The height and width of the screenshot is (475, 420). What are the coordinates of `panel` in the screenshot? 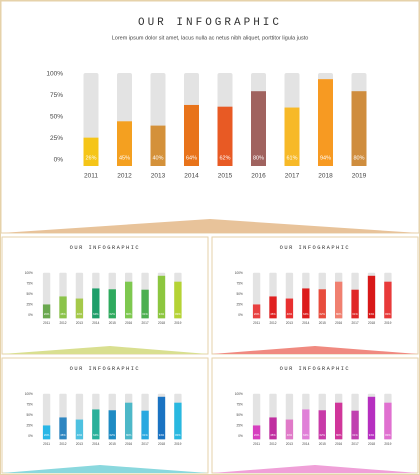 It's located at (315, 415).